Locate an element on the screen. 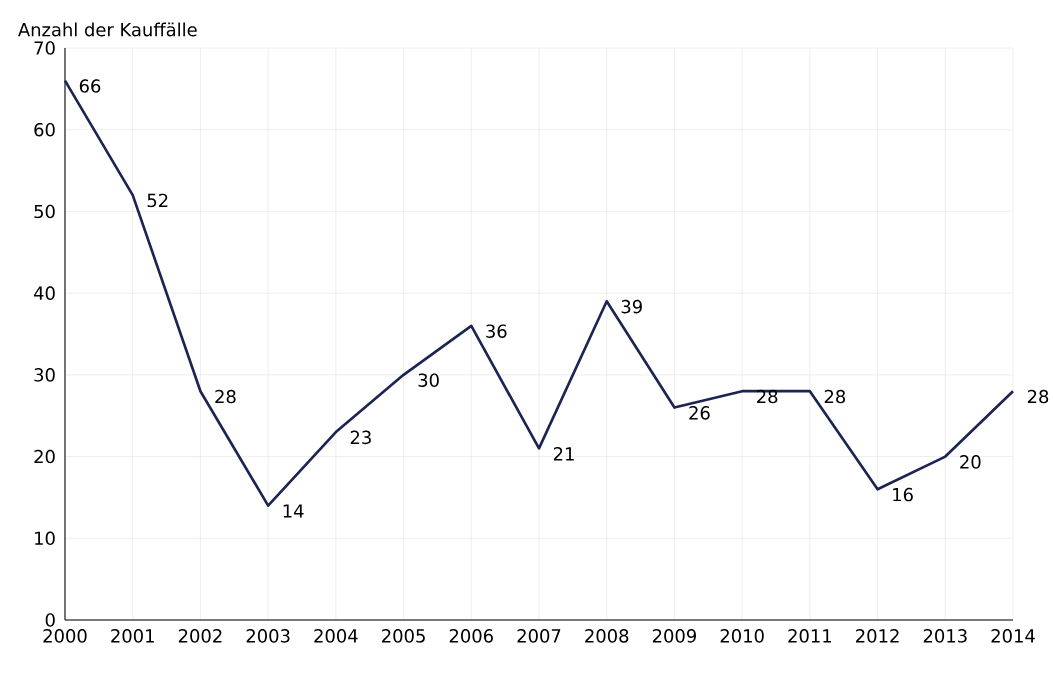 The height and width of the screenshot is (694, 1053). x-tick-label: 2010 is located at coordinates (742, 636).